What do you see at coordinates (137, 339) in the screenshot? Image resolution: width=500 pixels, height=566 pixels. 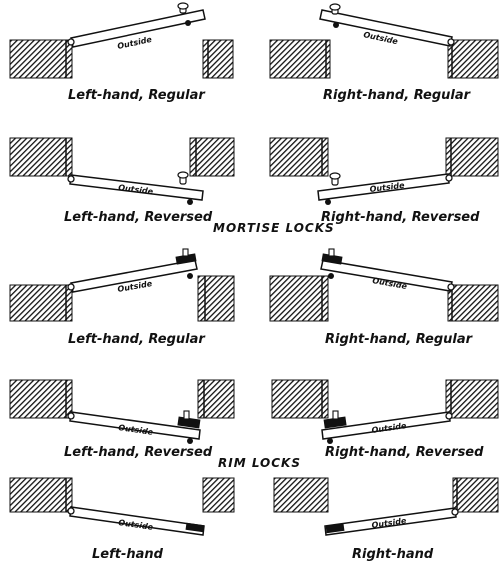 I see `caption-left-hand-regular-rim: Left-hand, Regular` at bounding box center [137, 339].